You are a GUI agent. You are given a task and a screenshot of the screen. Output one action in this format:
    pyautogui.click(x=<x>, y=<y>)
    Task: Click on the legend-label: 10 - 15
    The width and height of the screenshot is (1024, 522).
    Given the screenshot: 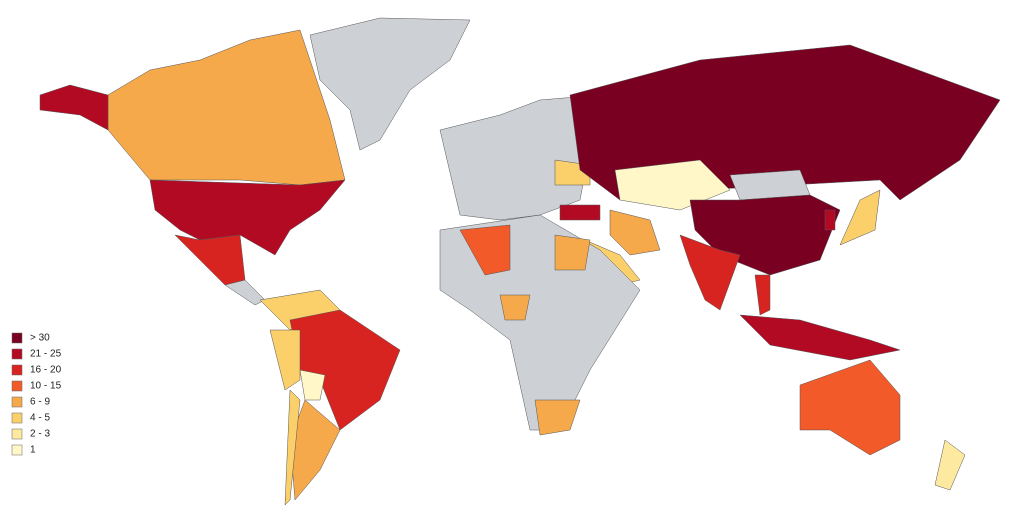 What is the action you would take?
    pyautogui.click(x=46, y=386)
    